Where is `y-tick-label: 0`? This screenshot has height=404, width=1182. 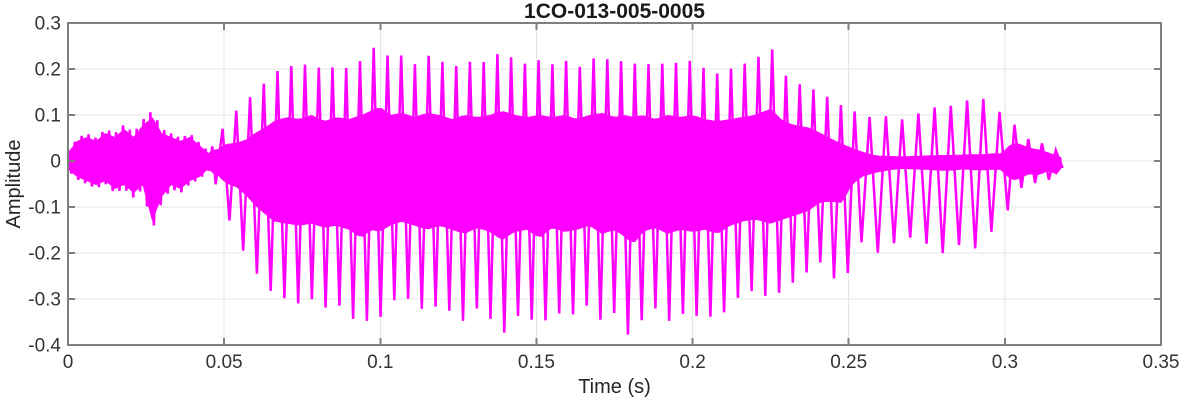
y-tick-label: 0 is located at coordinates (55, 162).